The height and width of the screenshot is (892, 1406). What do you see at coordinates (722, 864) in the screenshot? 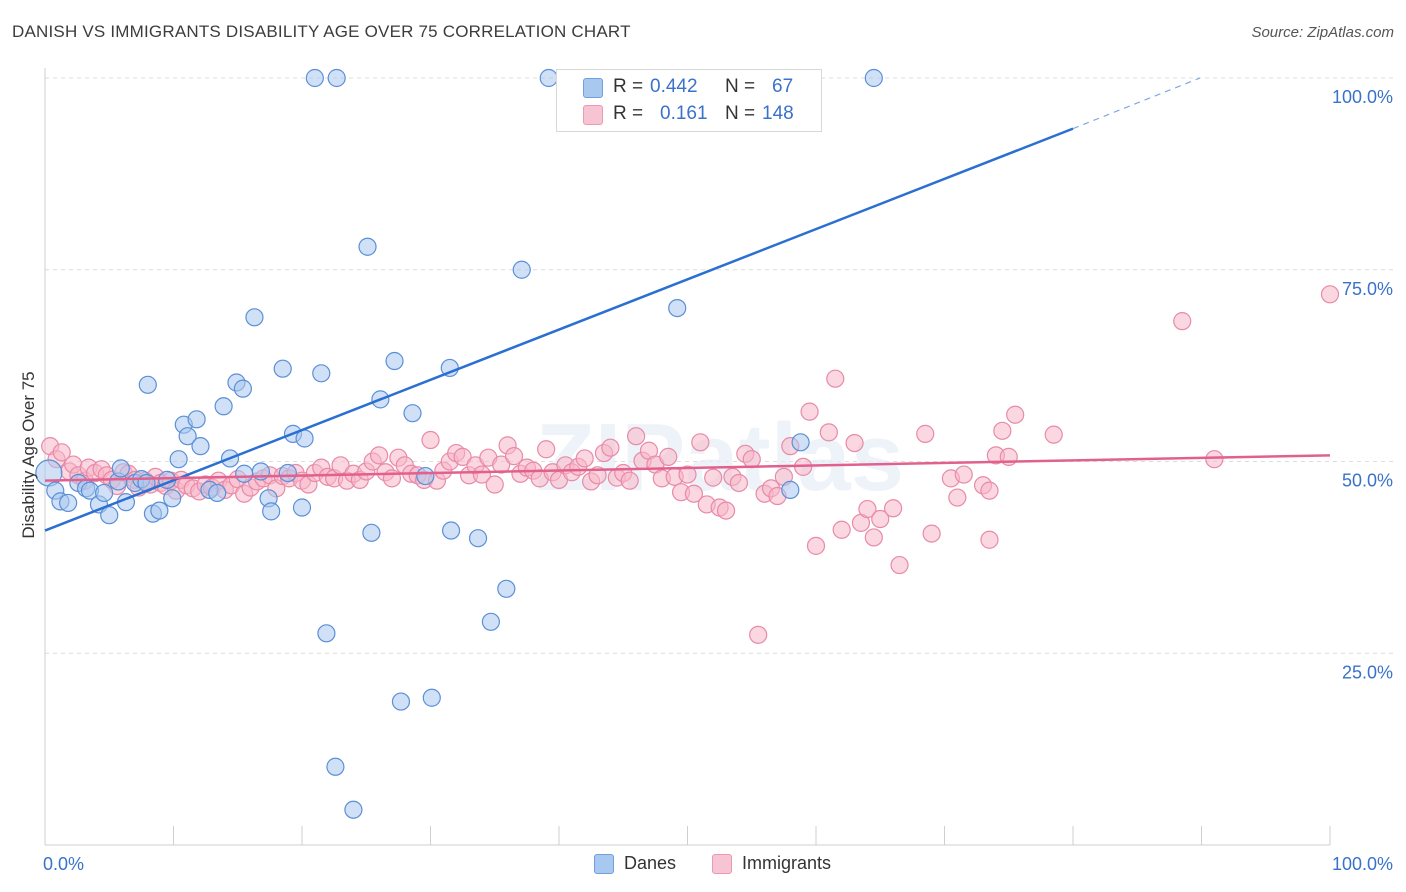
I see `immigrants-legend-swatch` at bounding box center [722, 864].